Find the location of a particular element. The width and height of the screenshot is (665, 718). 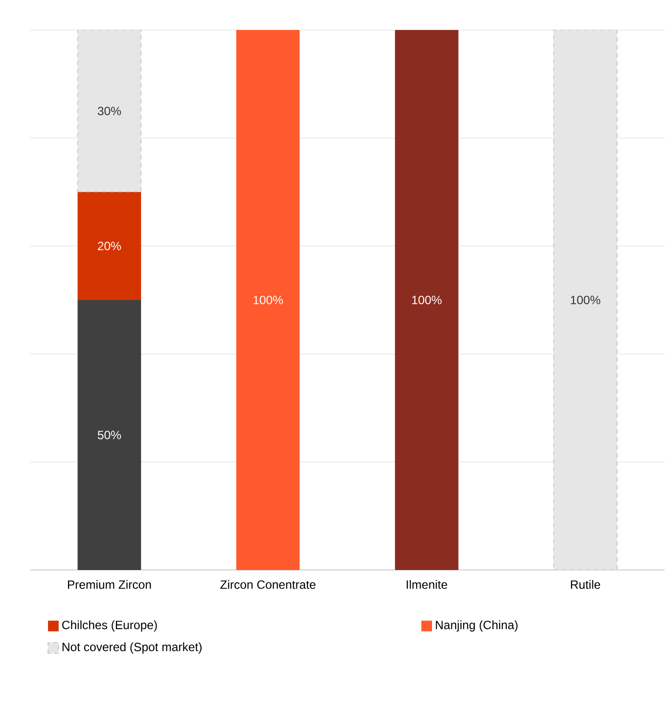

data-label: 30% is located at coordinates (109, 111).